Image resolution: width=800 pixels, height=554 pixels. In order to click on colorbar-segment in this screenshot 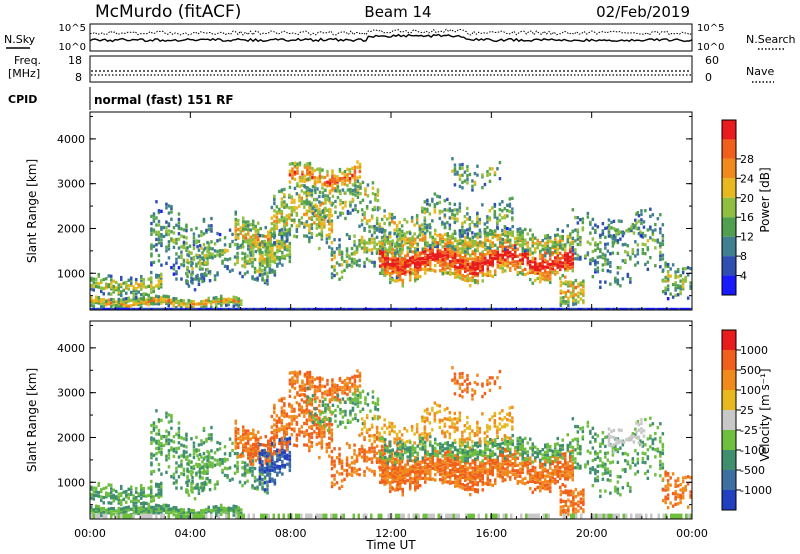, I will do `click(729, 168)`.